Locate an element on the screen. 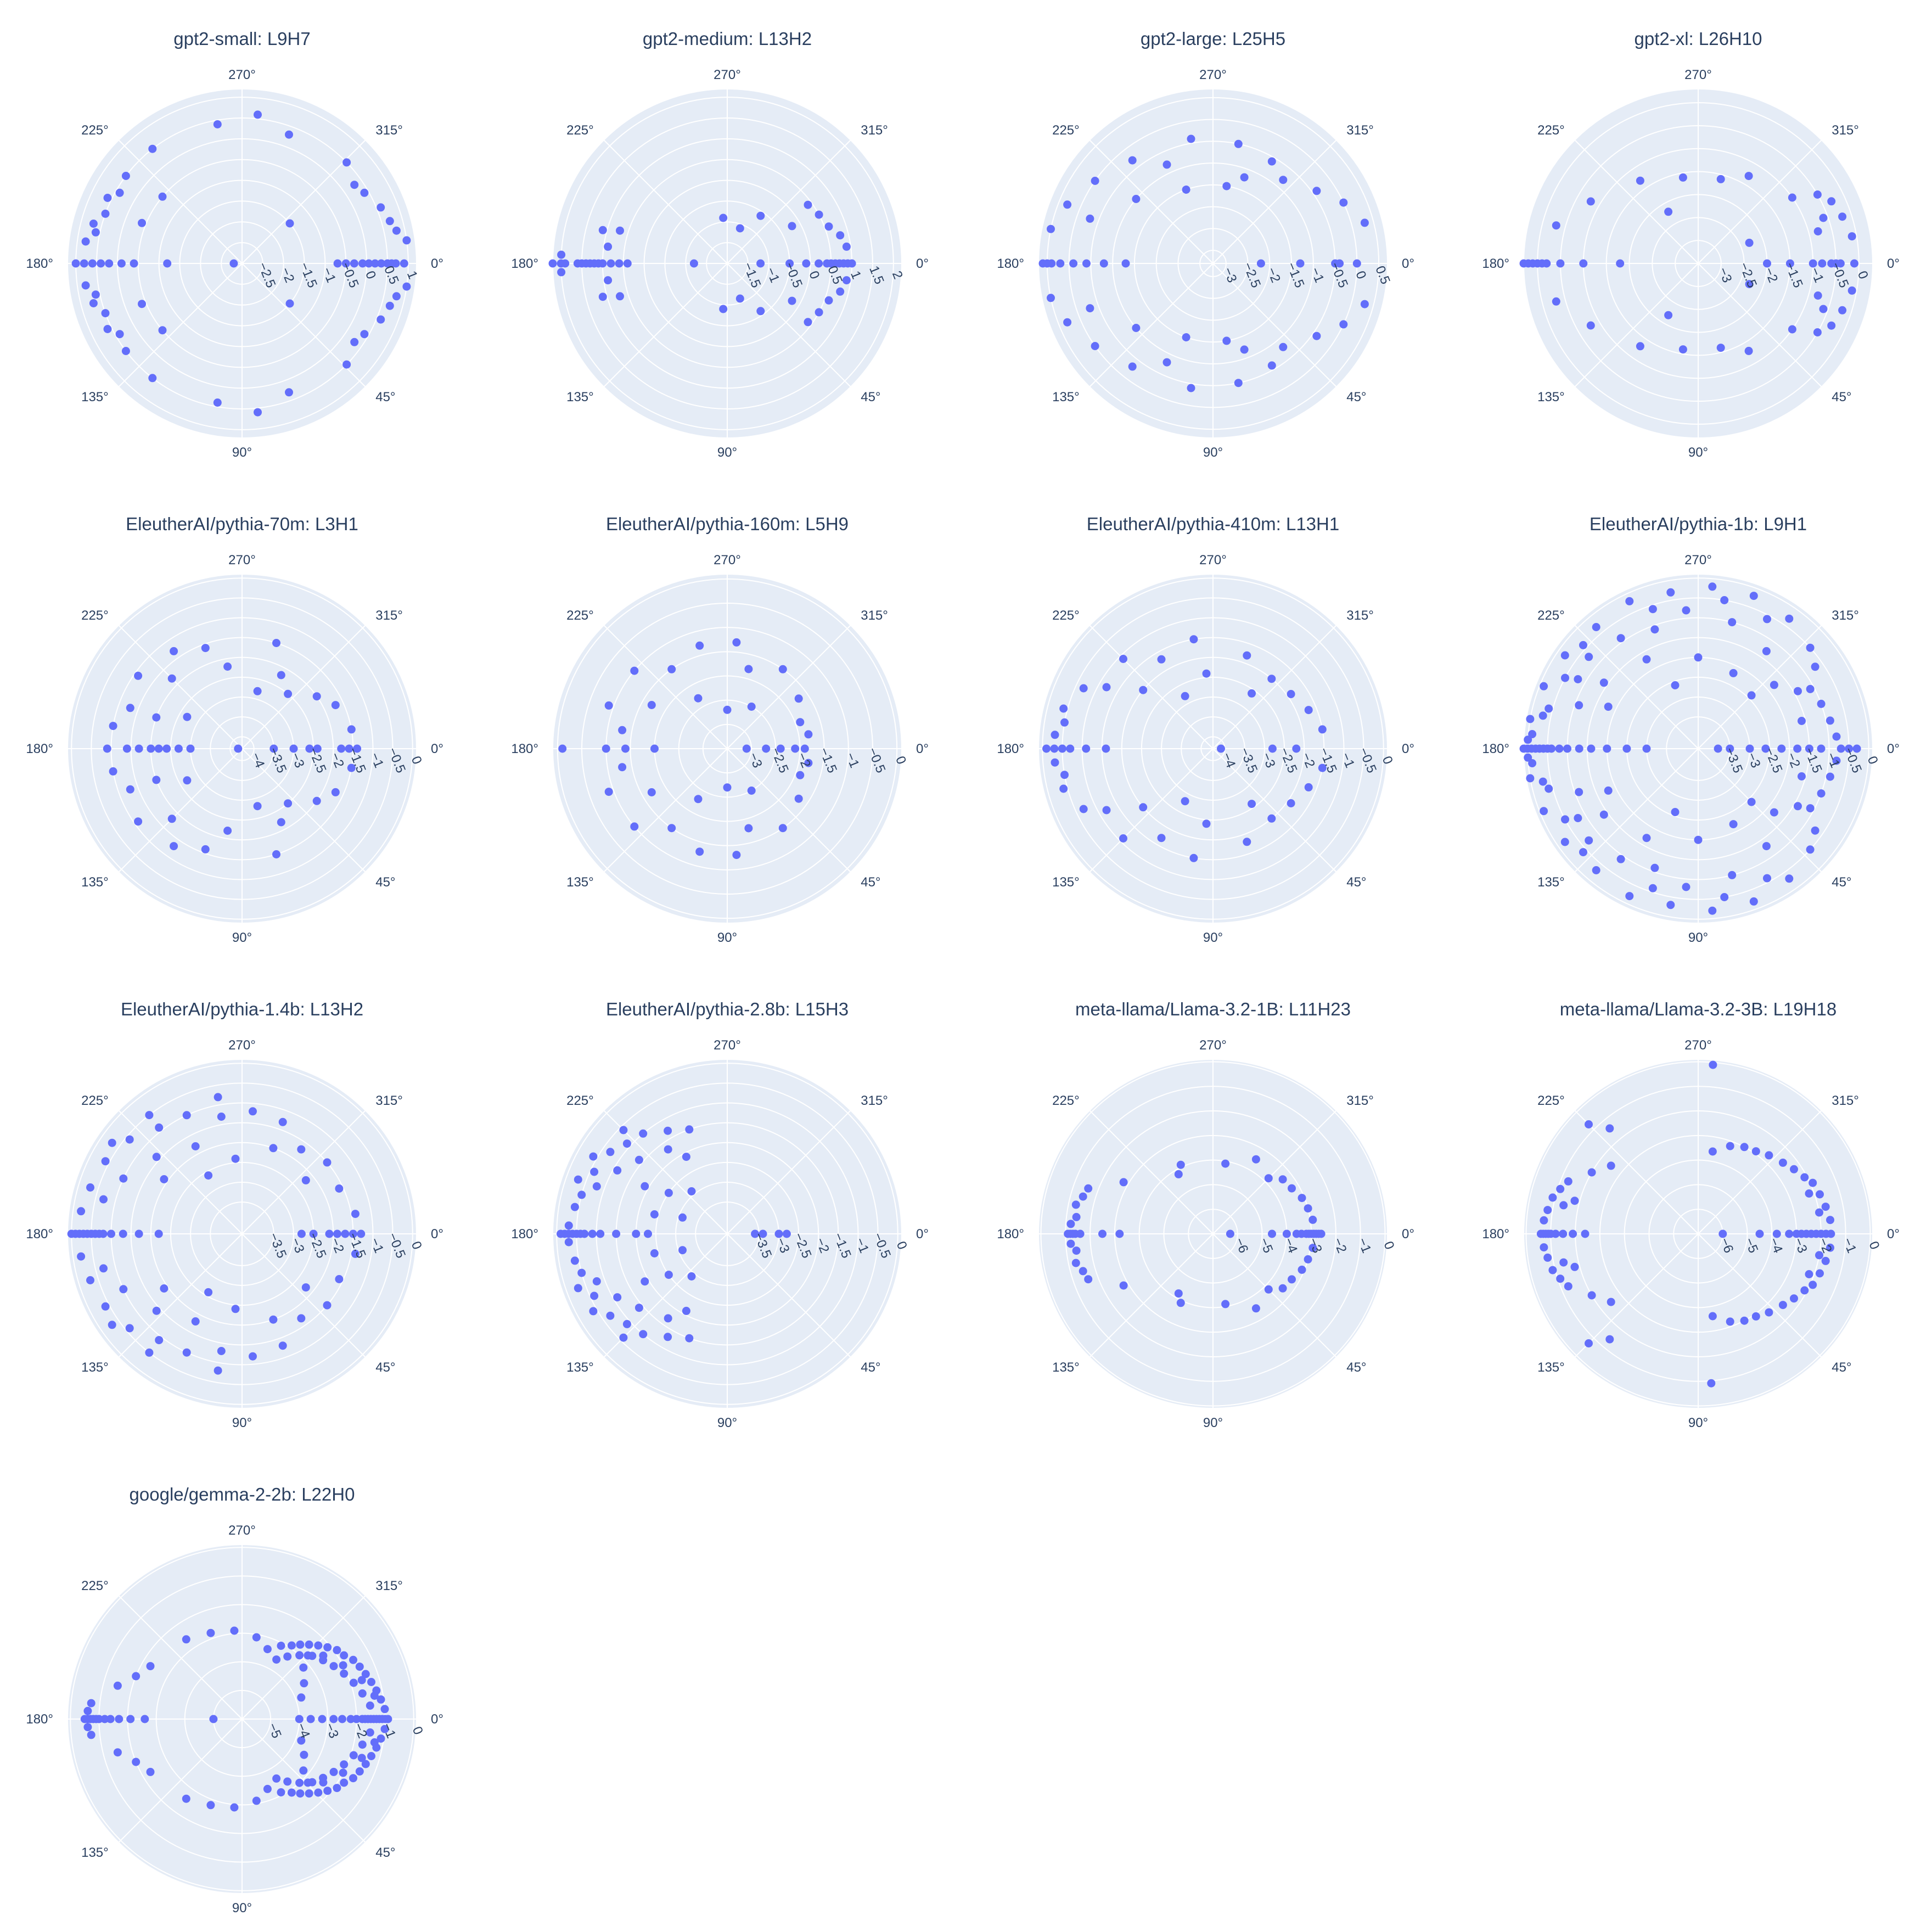 This screenshot has height=1932, width=1932. angular-tick-label: 90° is located at coordinates (242, 1423).